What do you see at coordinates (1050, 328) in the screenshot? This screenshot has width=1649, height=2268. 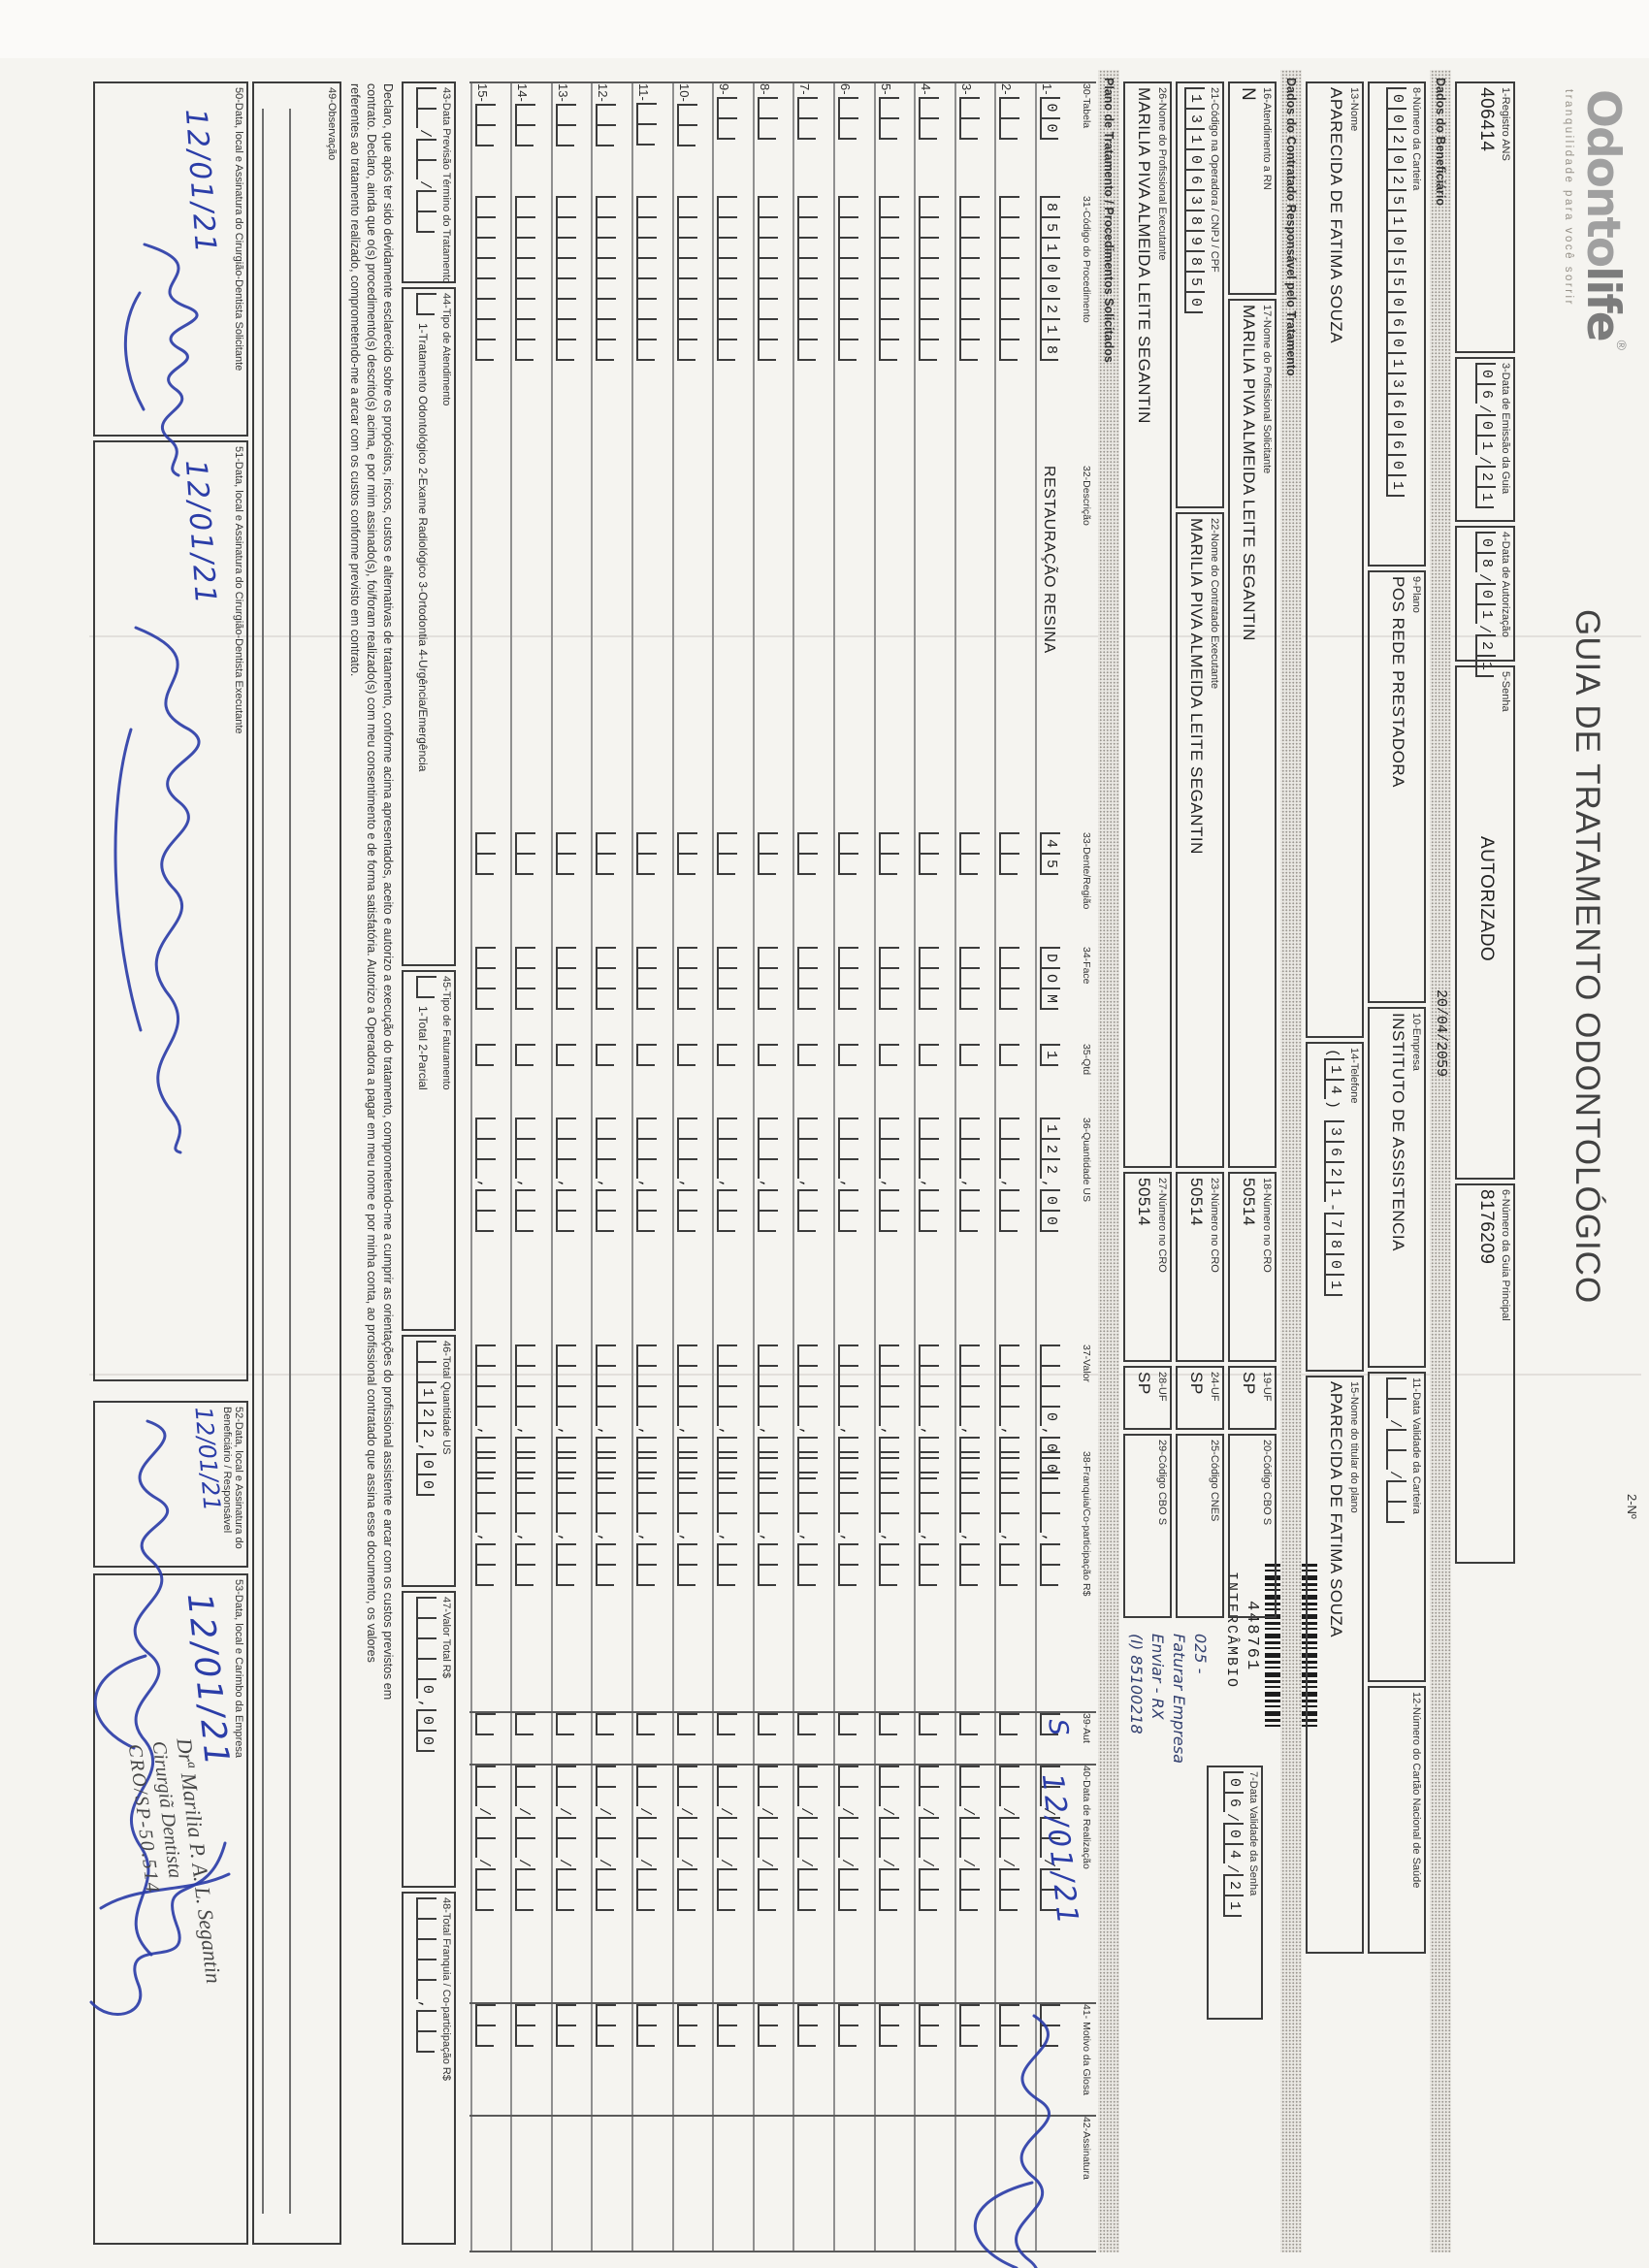 I see `cell: 1` at bounding box center [1050, 328].